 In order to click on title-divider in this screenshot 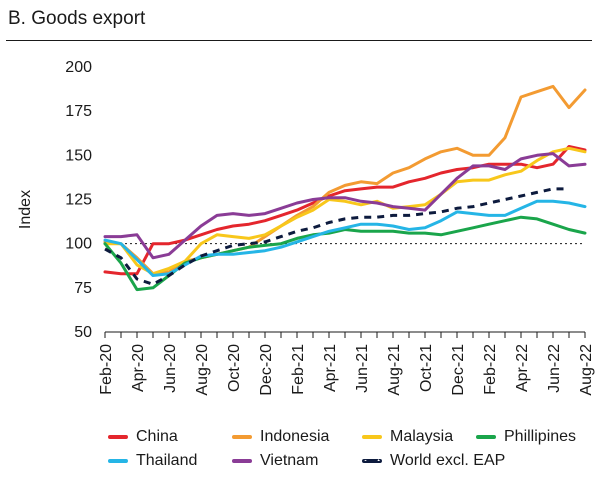, I will do `click(299, 40)`.